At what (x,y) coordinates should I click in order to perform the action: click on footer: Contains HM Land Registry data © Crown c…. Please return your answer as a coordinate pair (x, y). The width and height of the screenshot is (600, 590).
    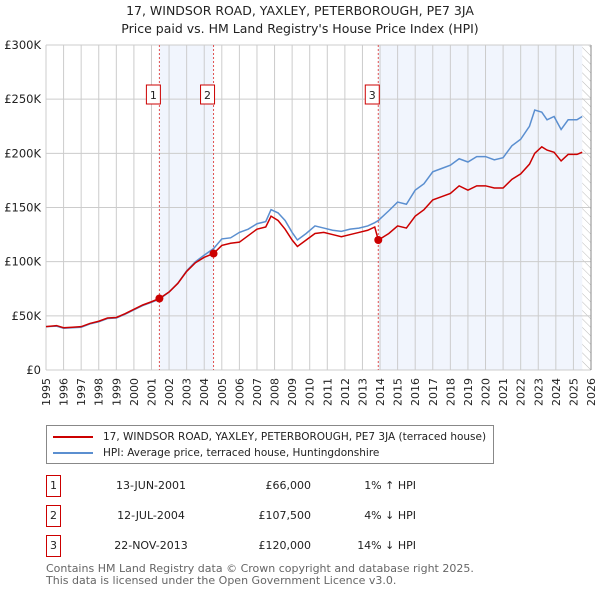
    Looking at the image, I should click on (260, 575).